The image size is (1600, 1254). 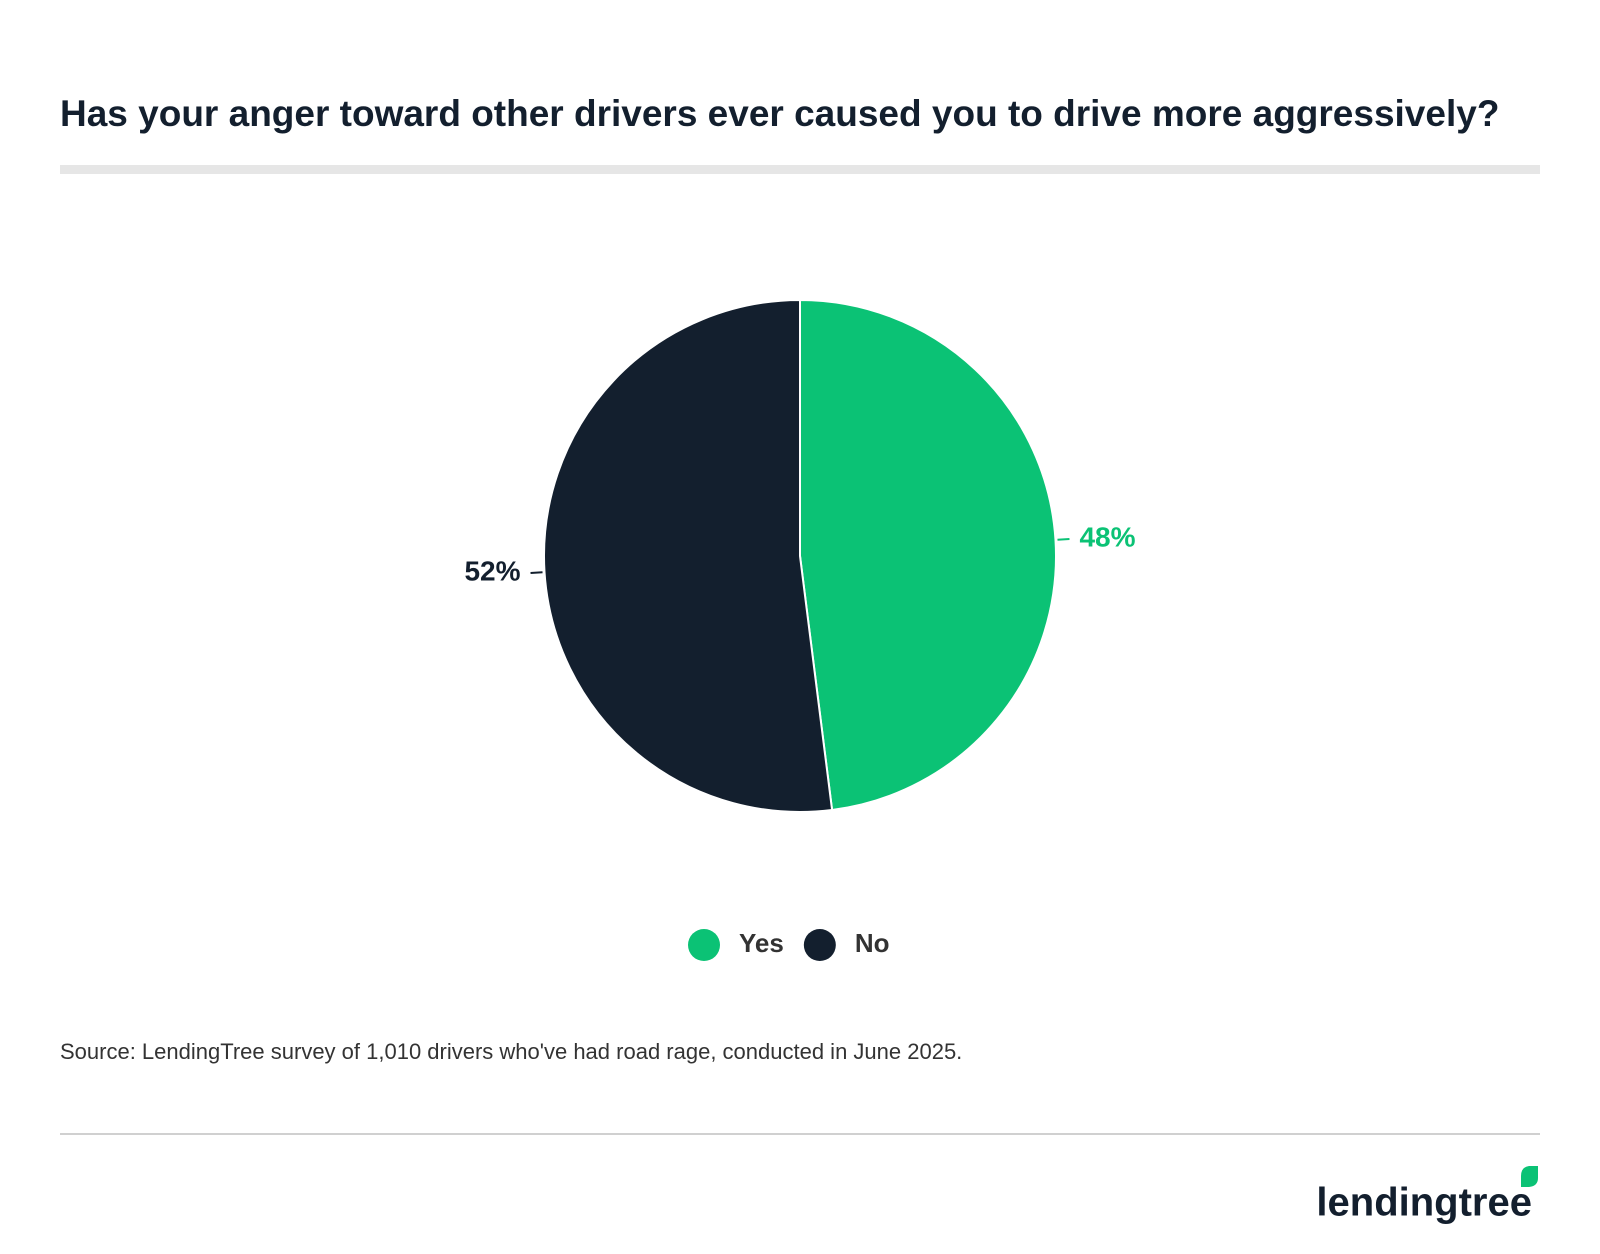 What do you see at coordinates (1424, 1203) in the screenshot?
I see `logo: lendingtree` at bounding box center [1424, 1203].